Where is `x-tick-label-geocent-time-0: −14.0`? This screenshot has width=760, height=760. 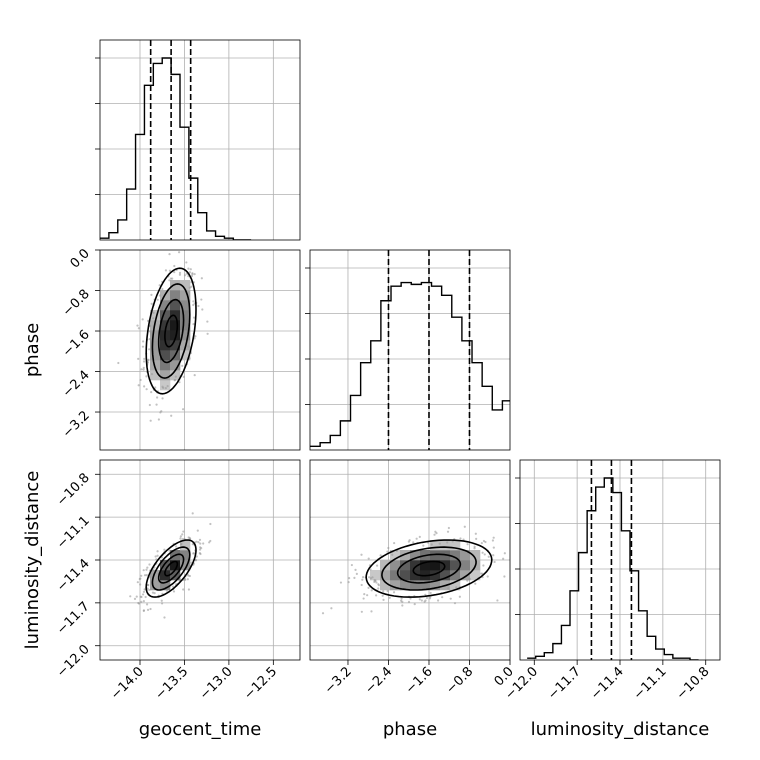 x-tick-label-geocent-time-0: −14.0 is located at coordinates (127, 683).